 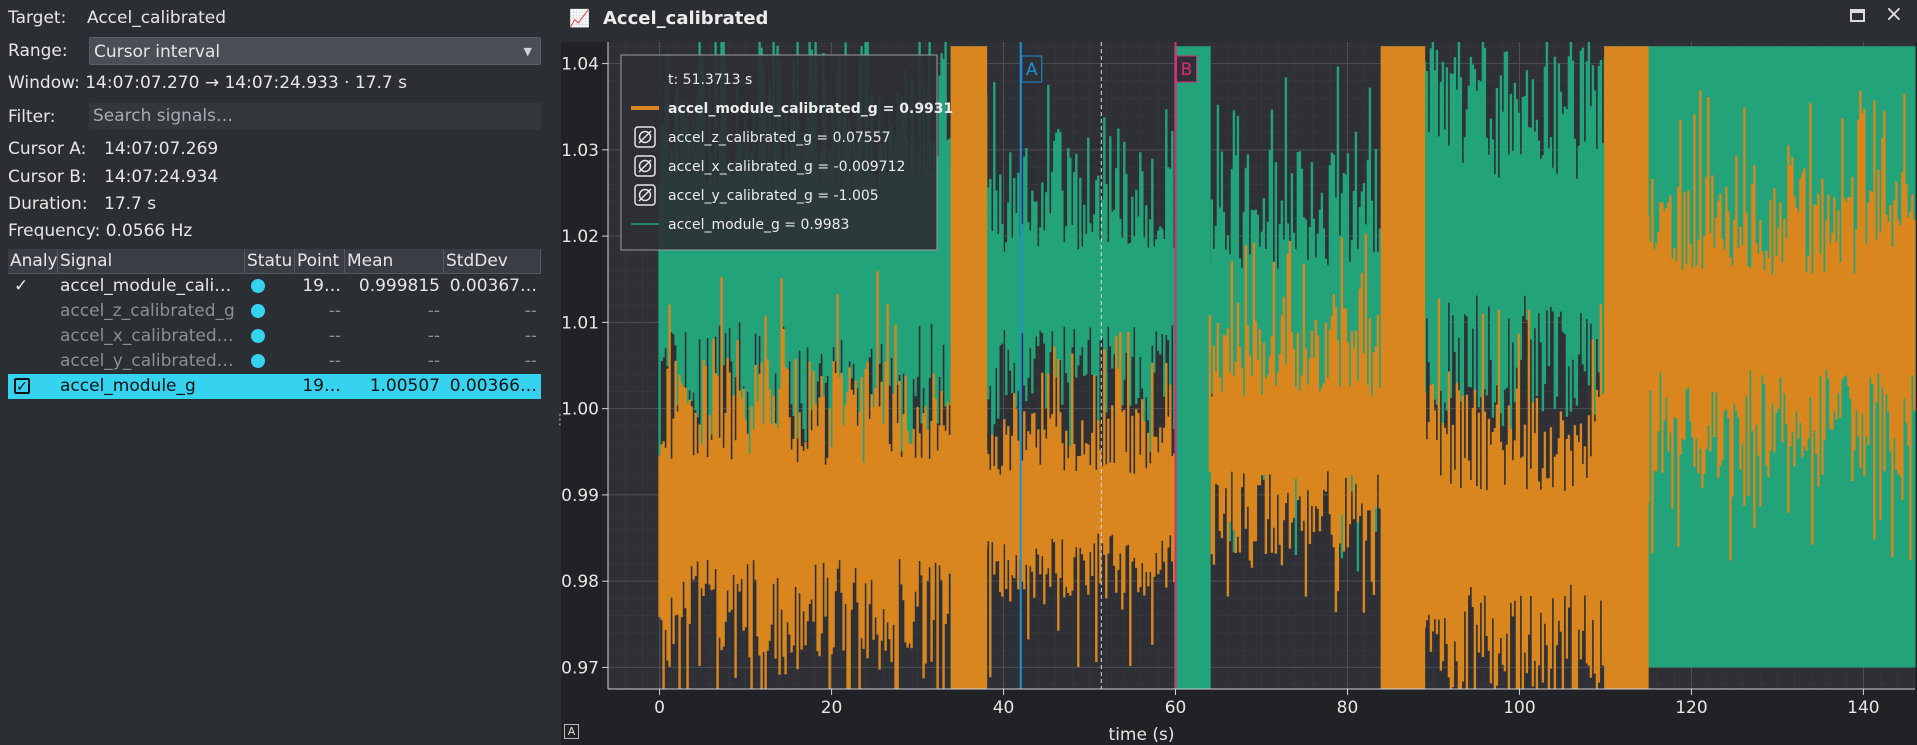 What do you see at coordinates (394, 261) in the screenshot?
I see `header-mean: Mean` at bounding box center [394, 261].